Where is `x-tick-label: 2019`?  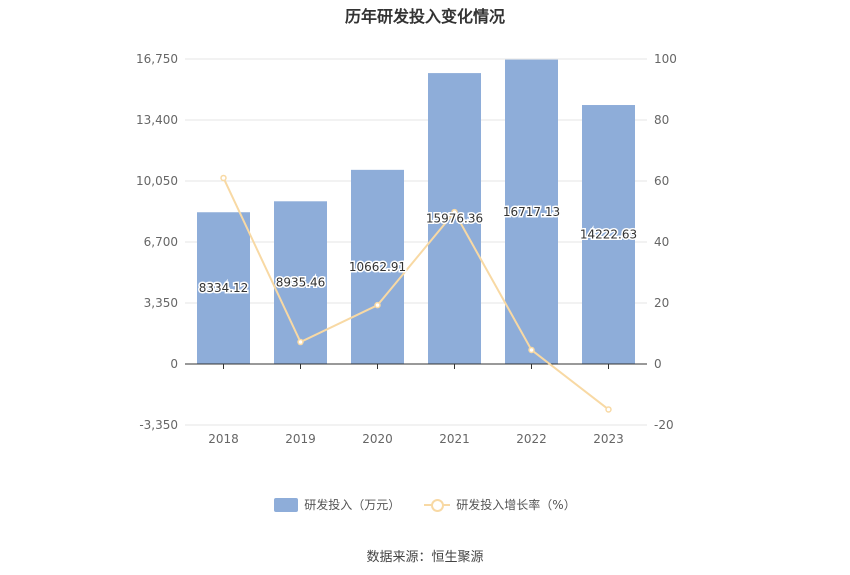 x-tick-label: 2019 is located at coordinates (300, 439).